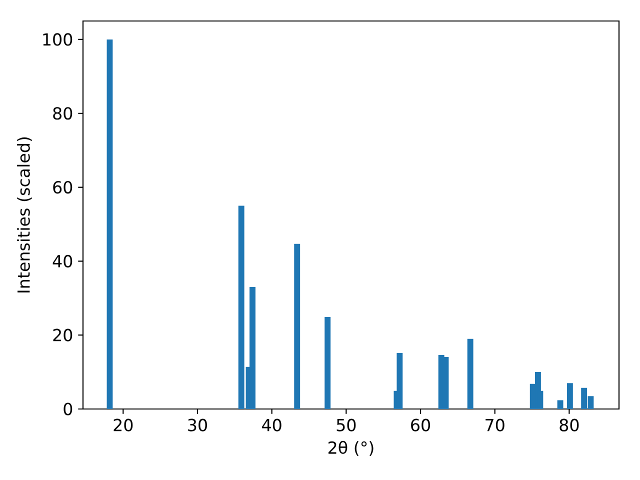 The width and height of the screenshot is (640, 480). What do you see at coordinates (346, 425) in the screenshot?
I see `x-tick-label: 50` at bounding box center [346, 425].